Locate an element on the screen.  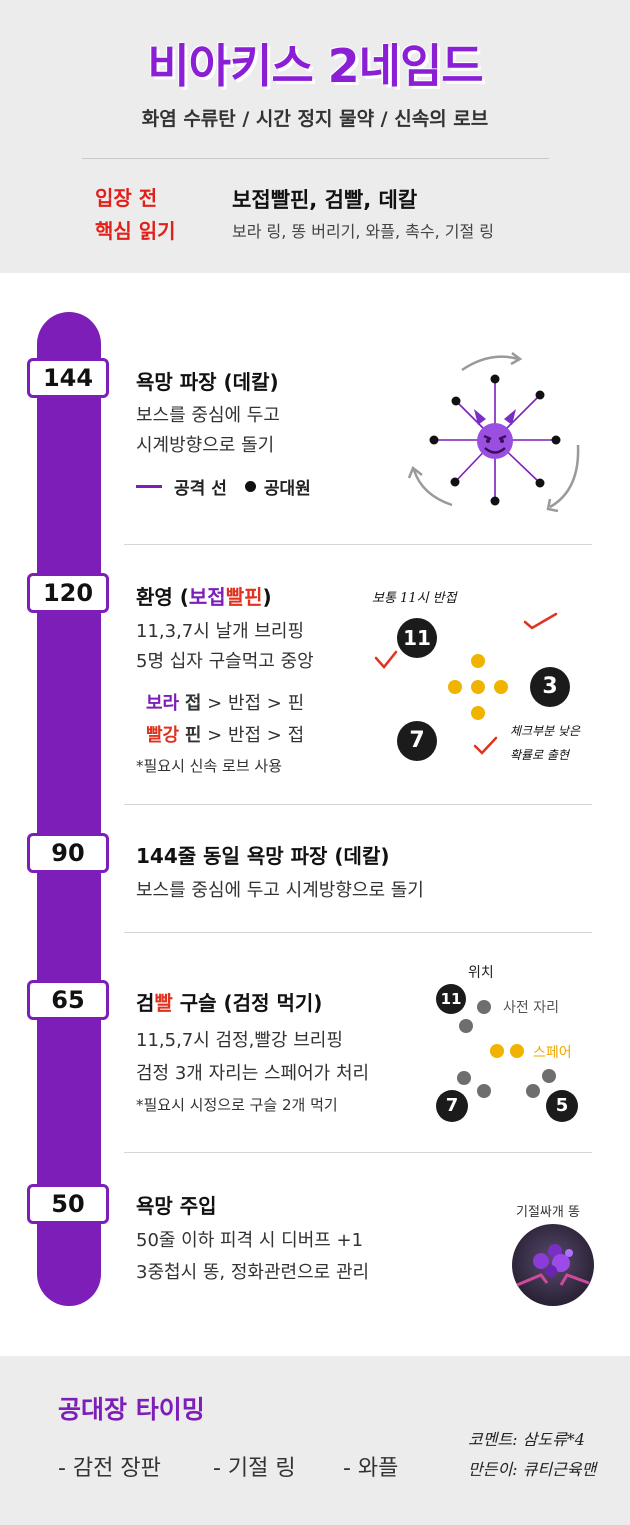
entry-label-line1: 입장 전 is located at coordinates (126, 198).